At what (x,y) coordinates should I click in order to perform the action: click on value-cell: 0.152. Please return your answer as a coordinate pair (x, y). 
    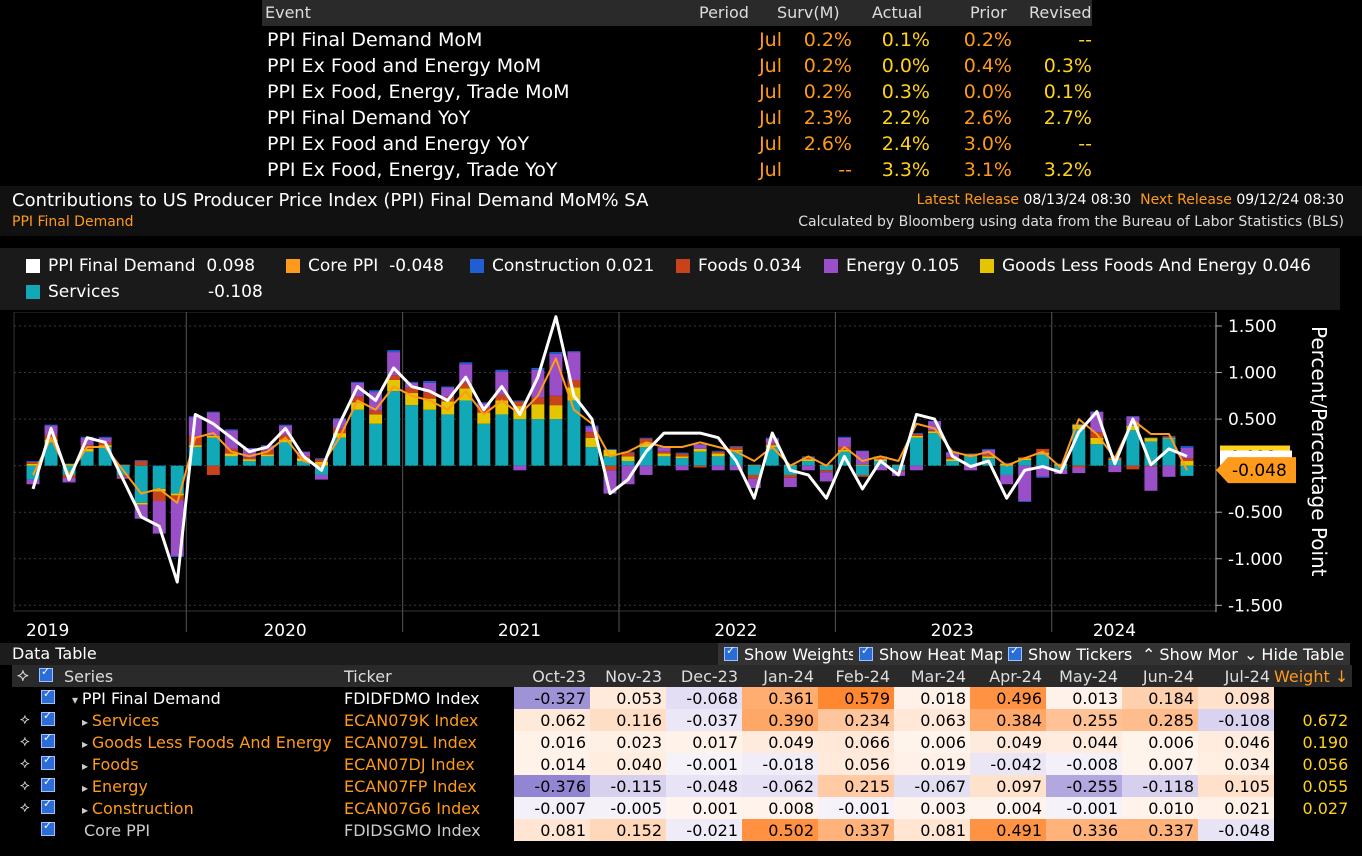
    Looking at the image, I should click on (628, 830).